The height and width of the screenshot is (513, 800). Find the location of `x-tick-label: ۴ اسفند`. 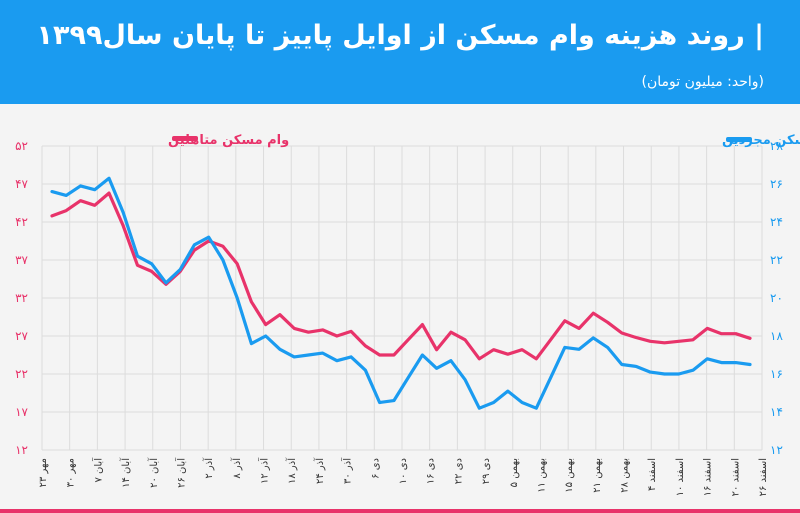

x-tick-label: ۴ اسفند is located at coordinates (652, 474).